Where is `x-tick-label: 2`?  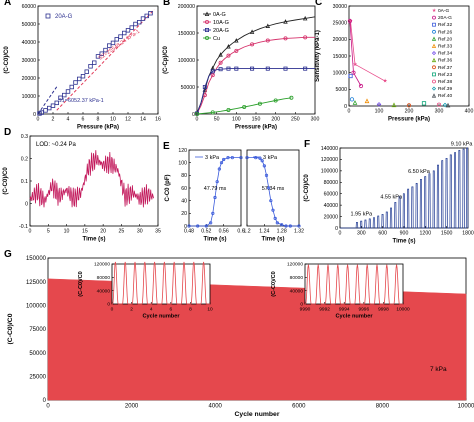 x-tick-label: 2 is located at coordinates (131, 309).